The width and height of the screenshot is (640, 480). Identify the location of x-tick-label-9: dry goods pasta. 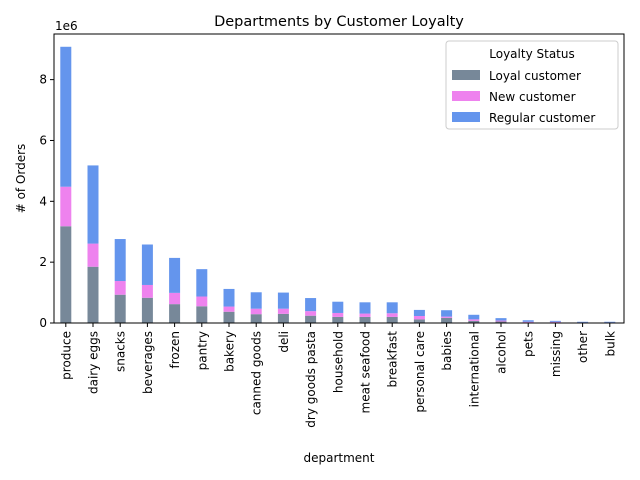
(311, 379).